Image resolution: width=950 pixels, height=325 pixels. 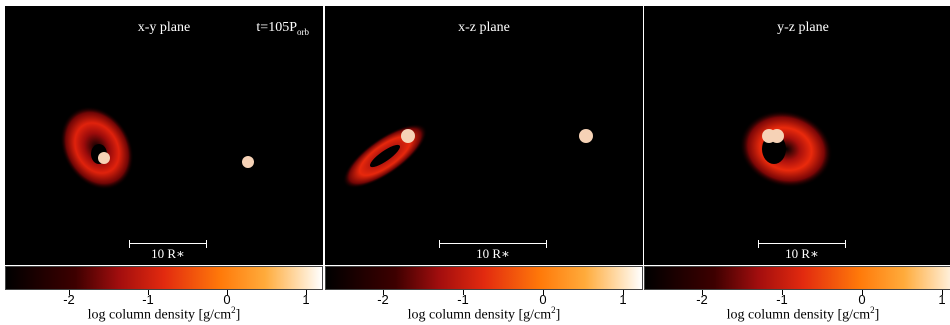 I want to click on panel-title: y-z plane, so click(x=803, y=27).